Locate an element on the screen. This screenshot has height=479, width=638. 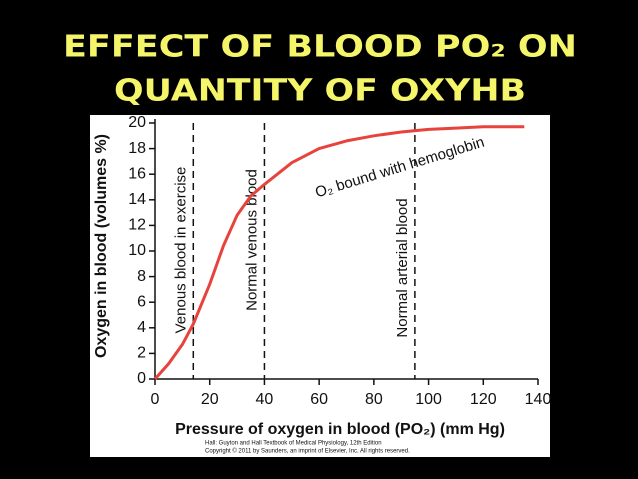
x-tick-label: 20 is located at coordinates (210, 399).